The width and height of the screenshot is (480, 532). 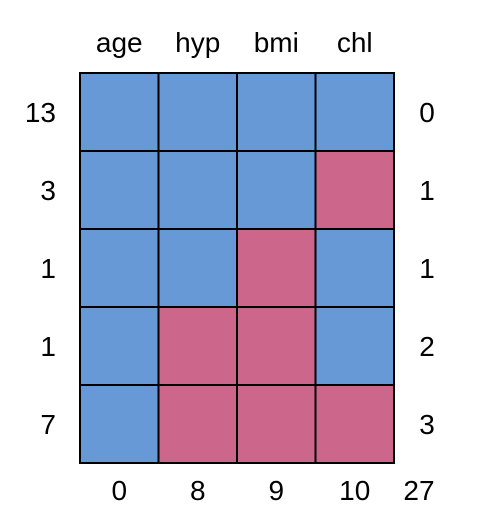 I want to click on column-missing-label-bmi: 9, so click(x=276, y=490).